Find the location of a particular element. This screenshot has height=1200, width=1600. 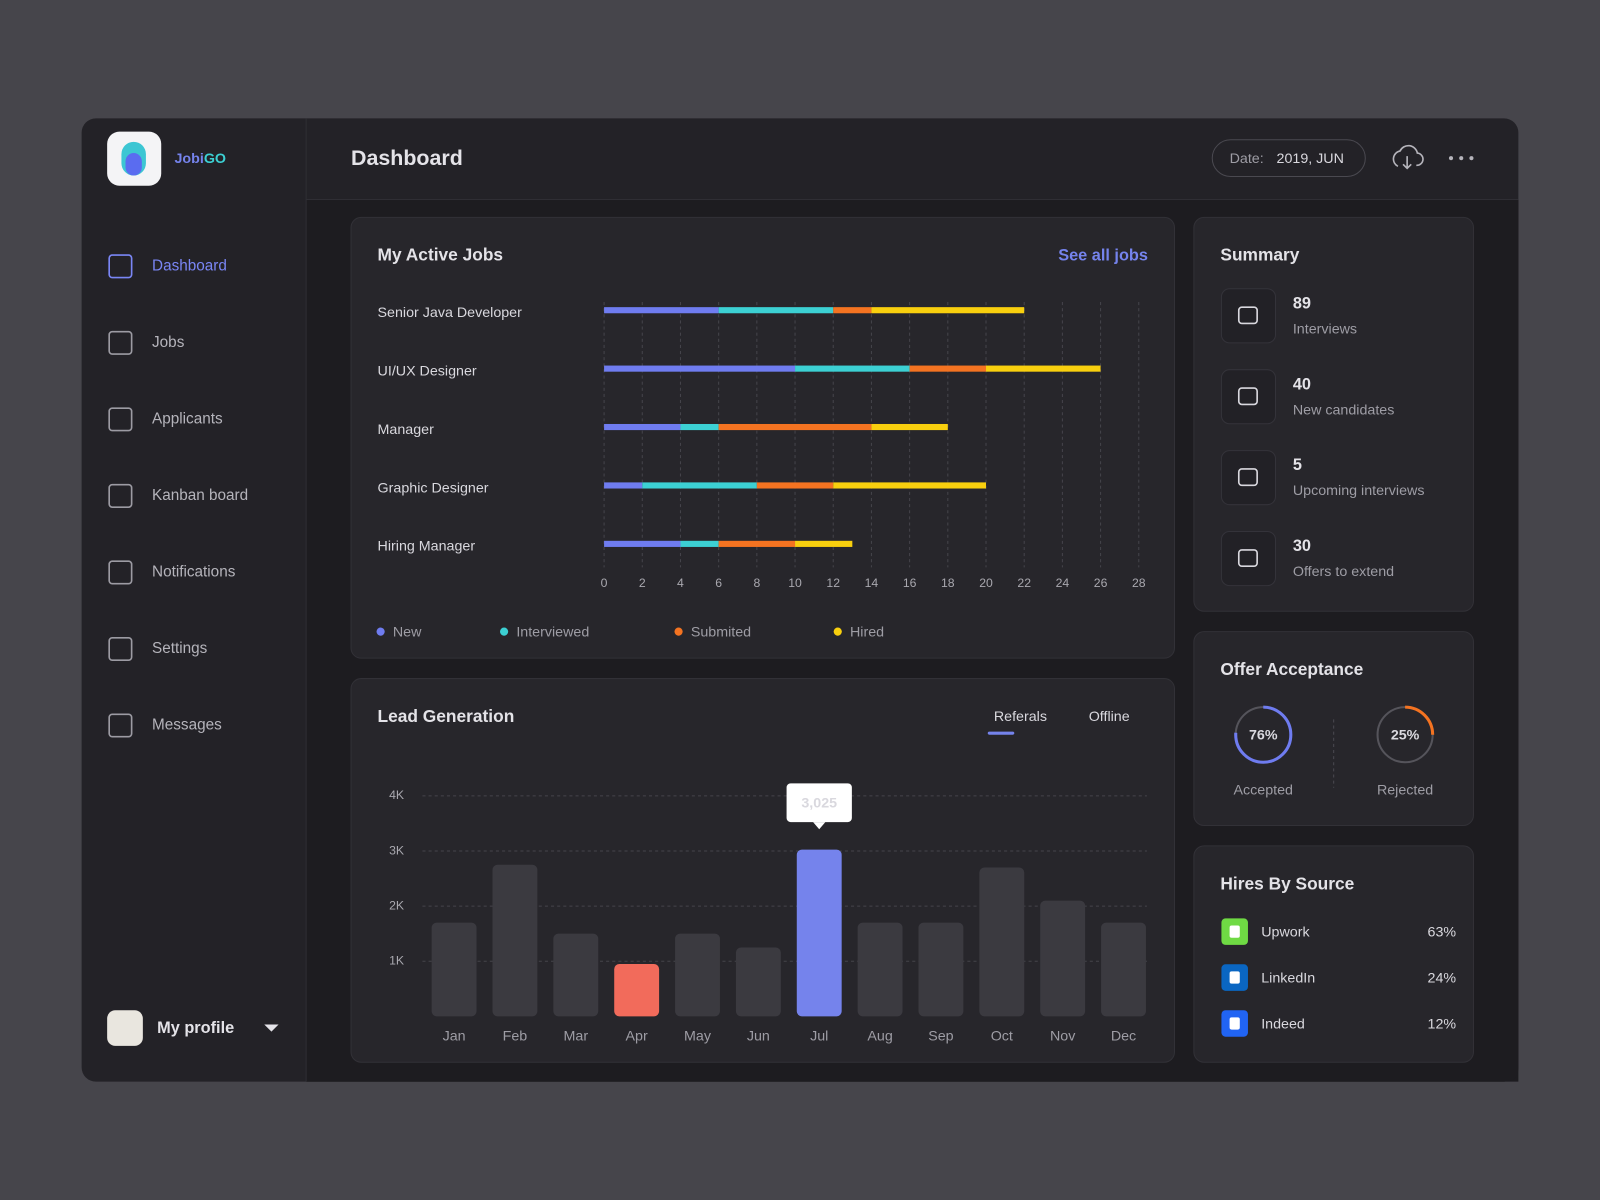

x-tick-label: Sep is located at coordinates (940, 1037).